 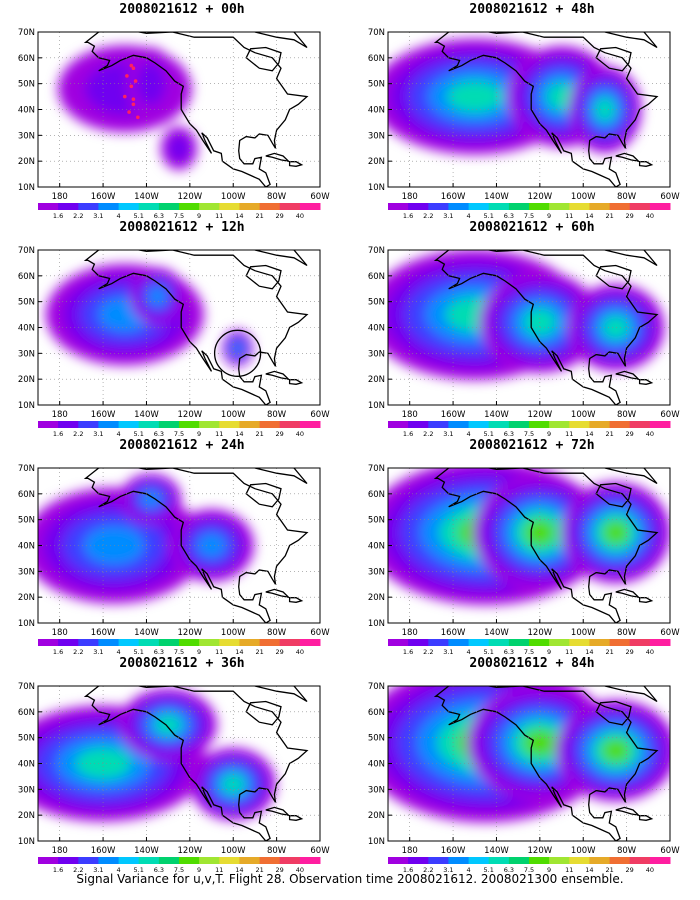 What do you see at coordinates (529, 652) in the screenshot?
I see `colorbar-label: 7.5` at bounding box center [529, 652].